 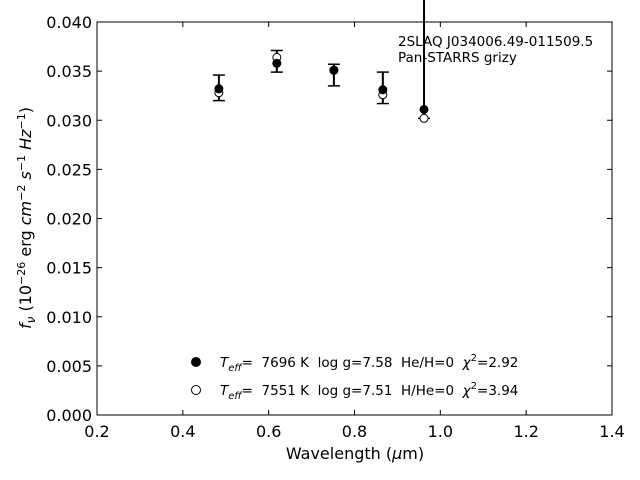 I want to click on x-tick-label: 1.0, so click(x=440, y=431).